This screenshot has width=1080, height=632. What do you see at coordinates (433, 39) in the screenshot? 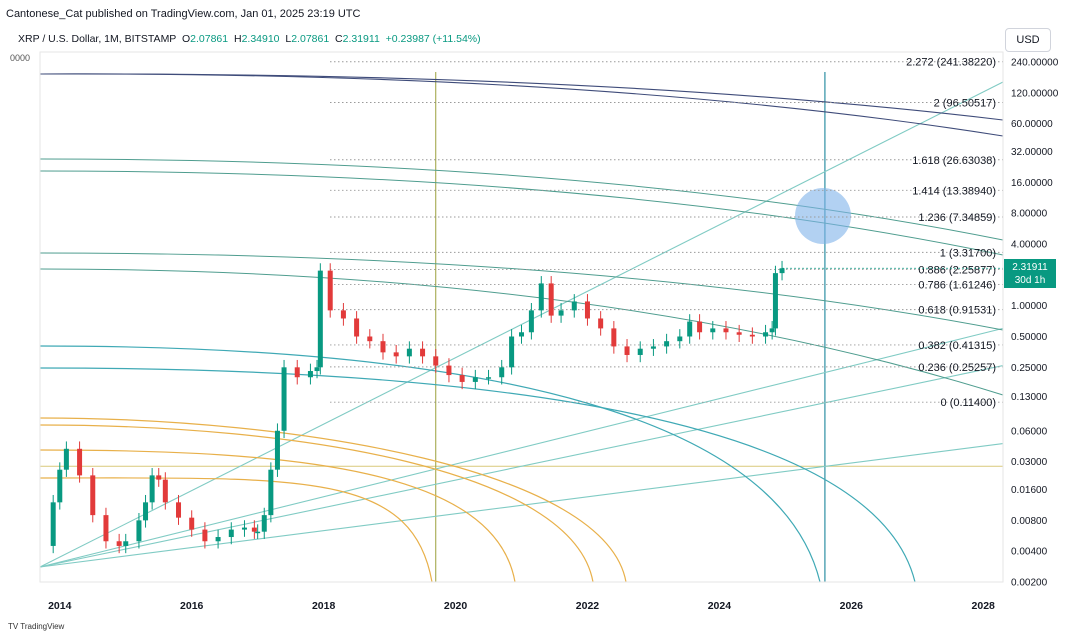
I see `change-value: +0.23987 (+11.54%)` at bounding box center [433, 39].